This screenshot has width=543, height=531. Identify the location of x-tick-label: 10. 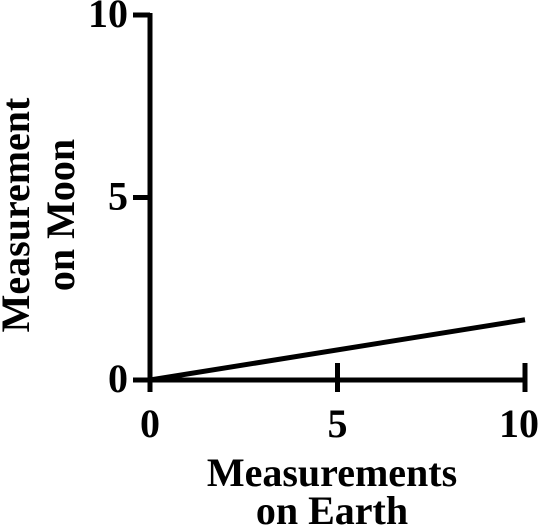
(519, 423).